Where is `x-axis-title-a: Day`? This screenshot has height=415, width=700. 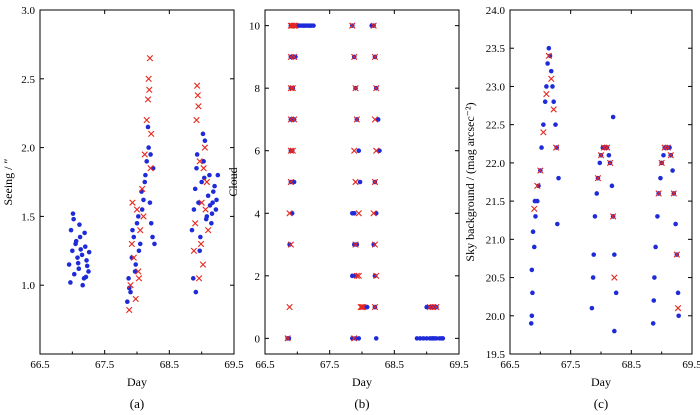
x-axis-title-a: Day is located at coordinates (137, 382).